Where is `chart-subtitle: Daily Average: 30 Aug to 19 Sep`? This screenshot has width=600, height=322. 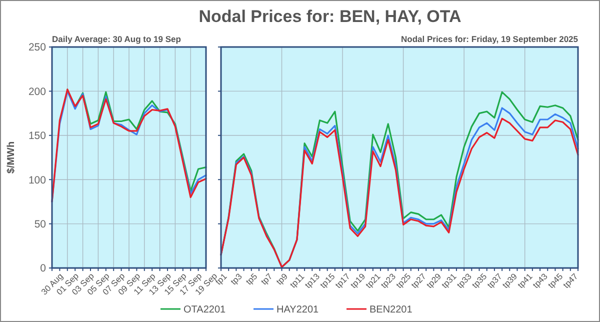 chart-subtitle: Daily Average: 30 Aug to 19 Sep is located at coordinates (116, 39).